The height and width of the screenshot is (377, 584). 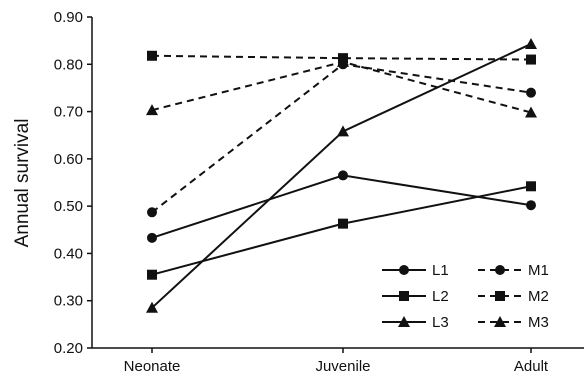 I want to click on legend-marker-m1, so click(x=500, y=270).